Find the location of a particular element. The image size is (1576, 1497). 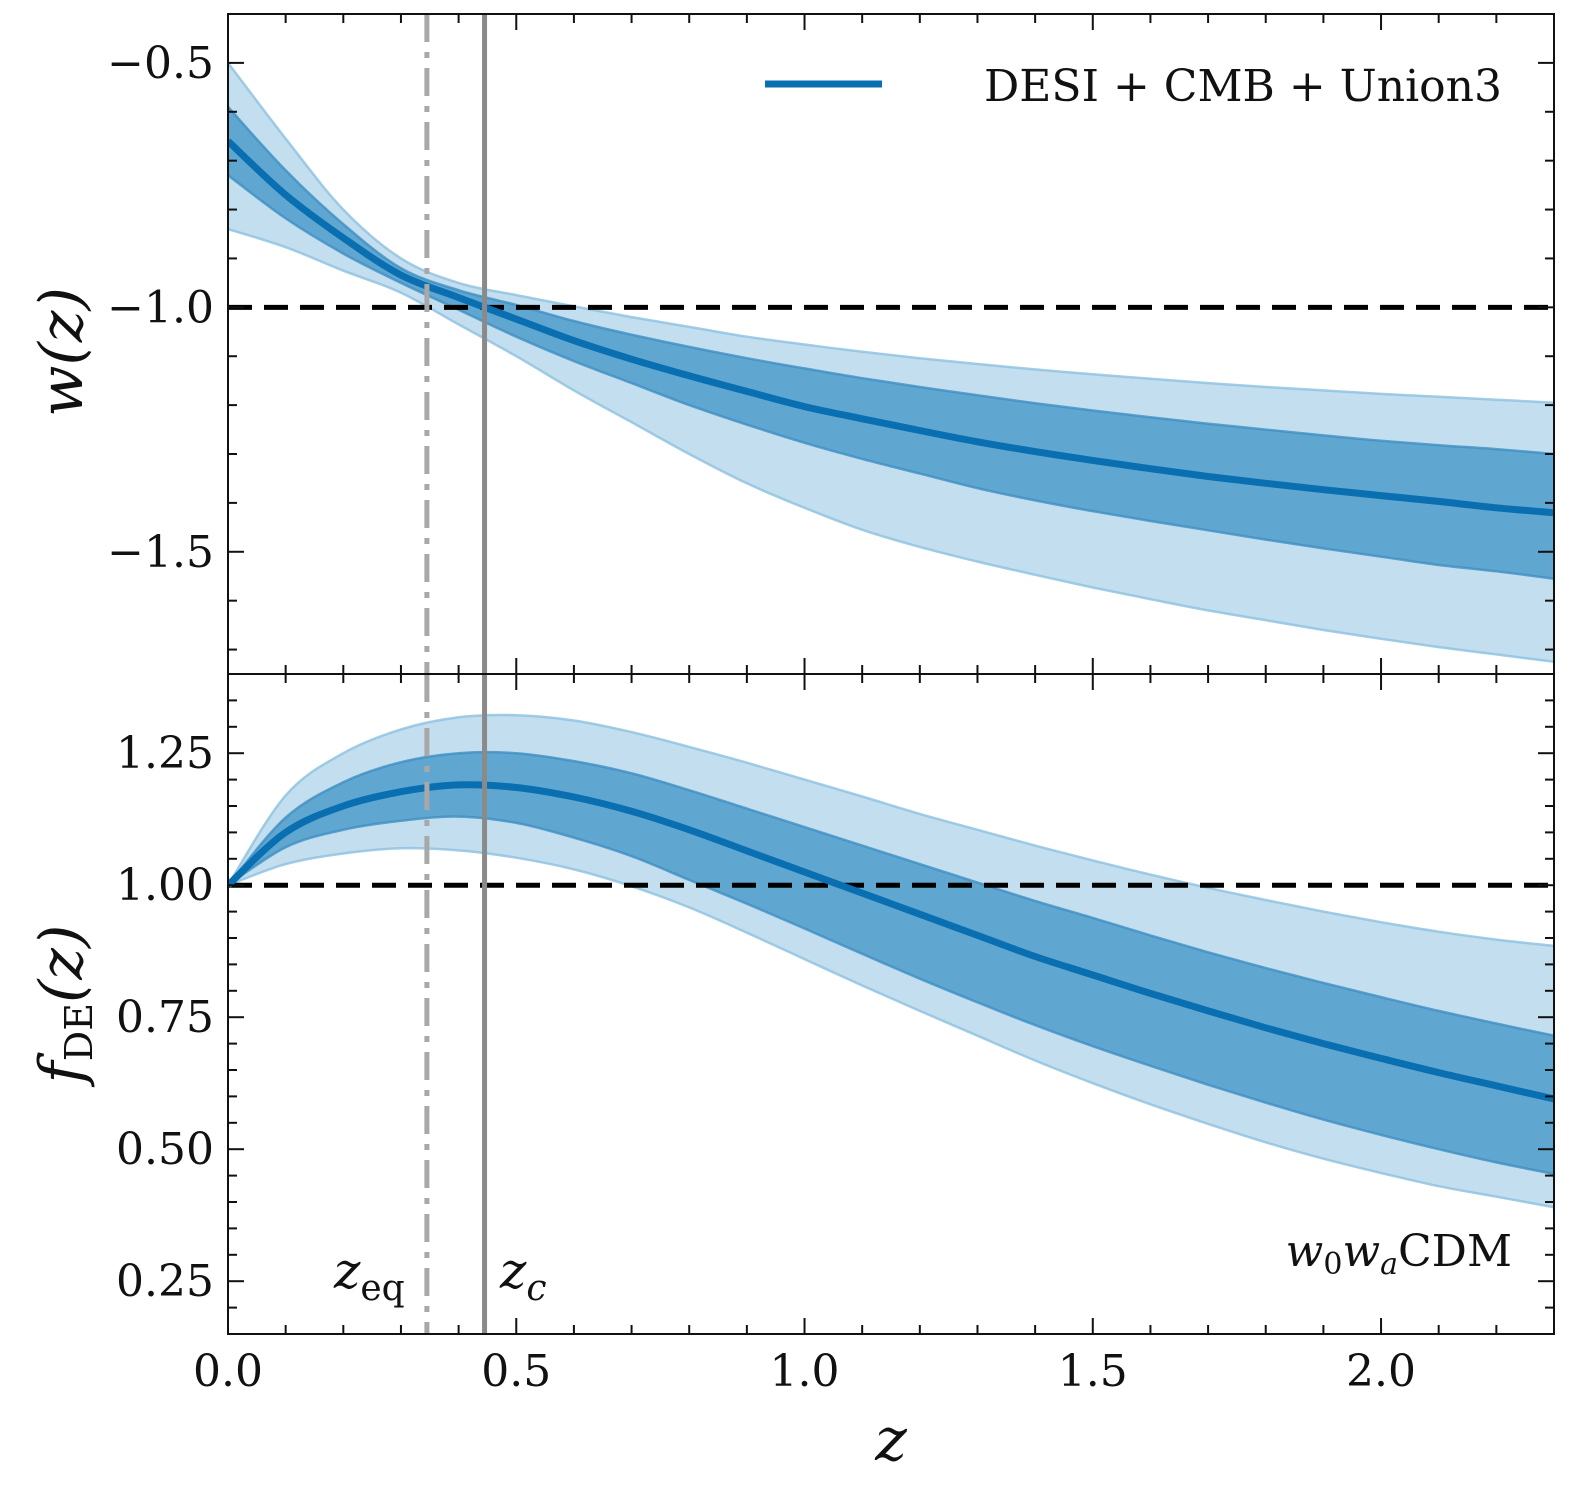

f-ytick-label: 0.50 is located at coordinates (165, 1149).